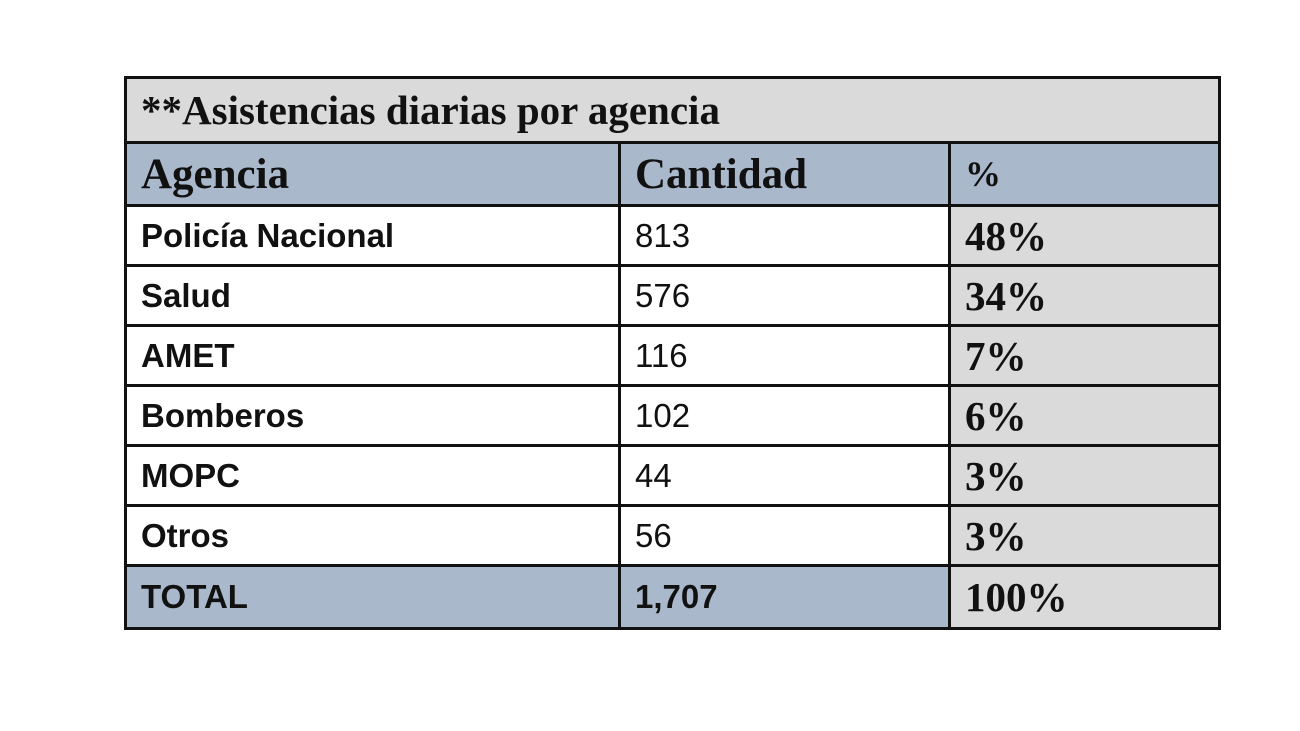  I want to click on header-percent: %, so click(1084, 174).